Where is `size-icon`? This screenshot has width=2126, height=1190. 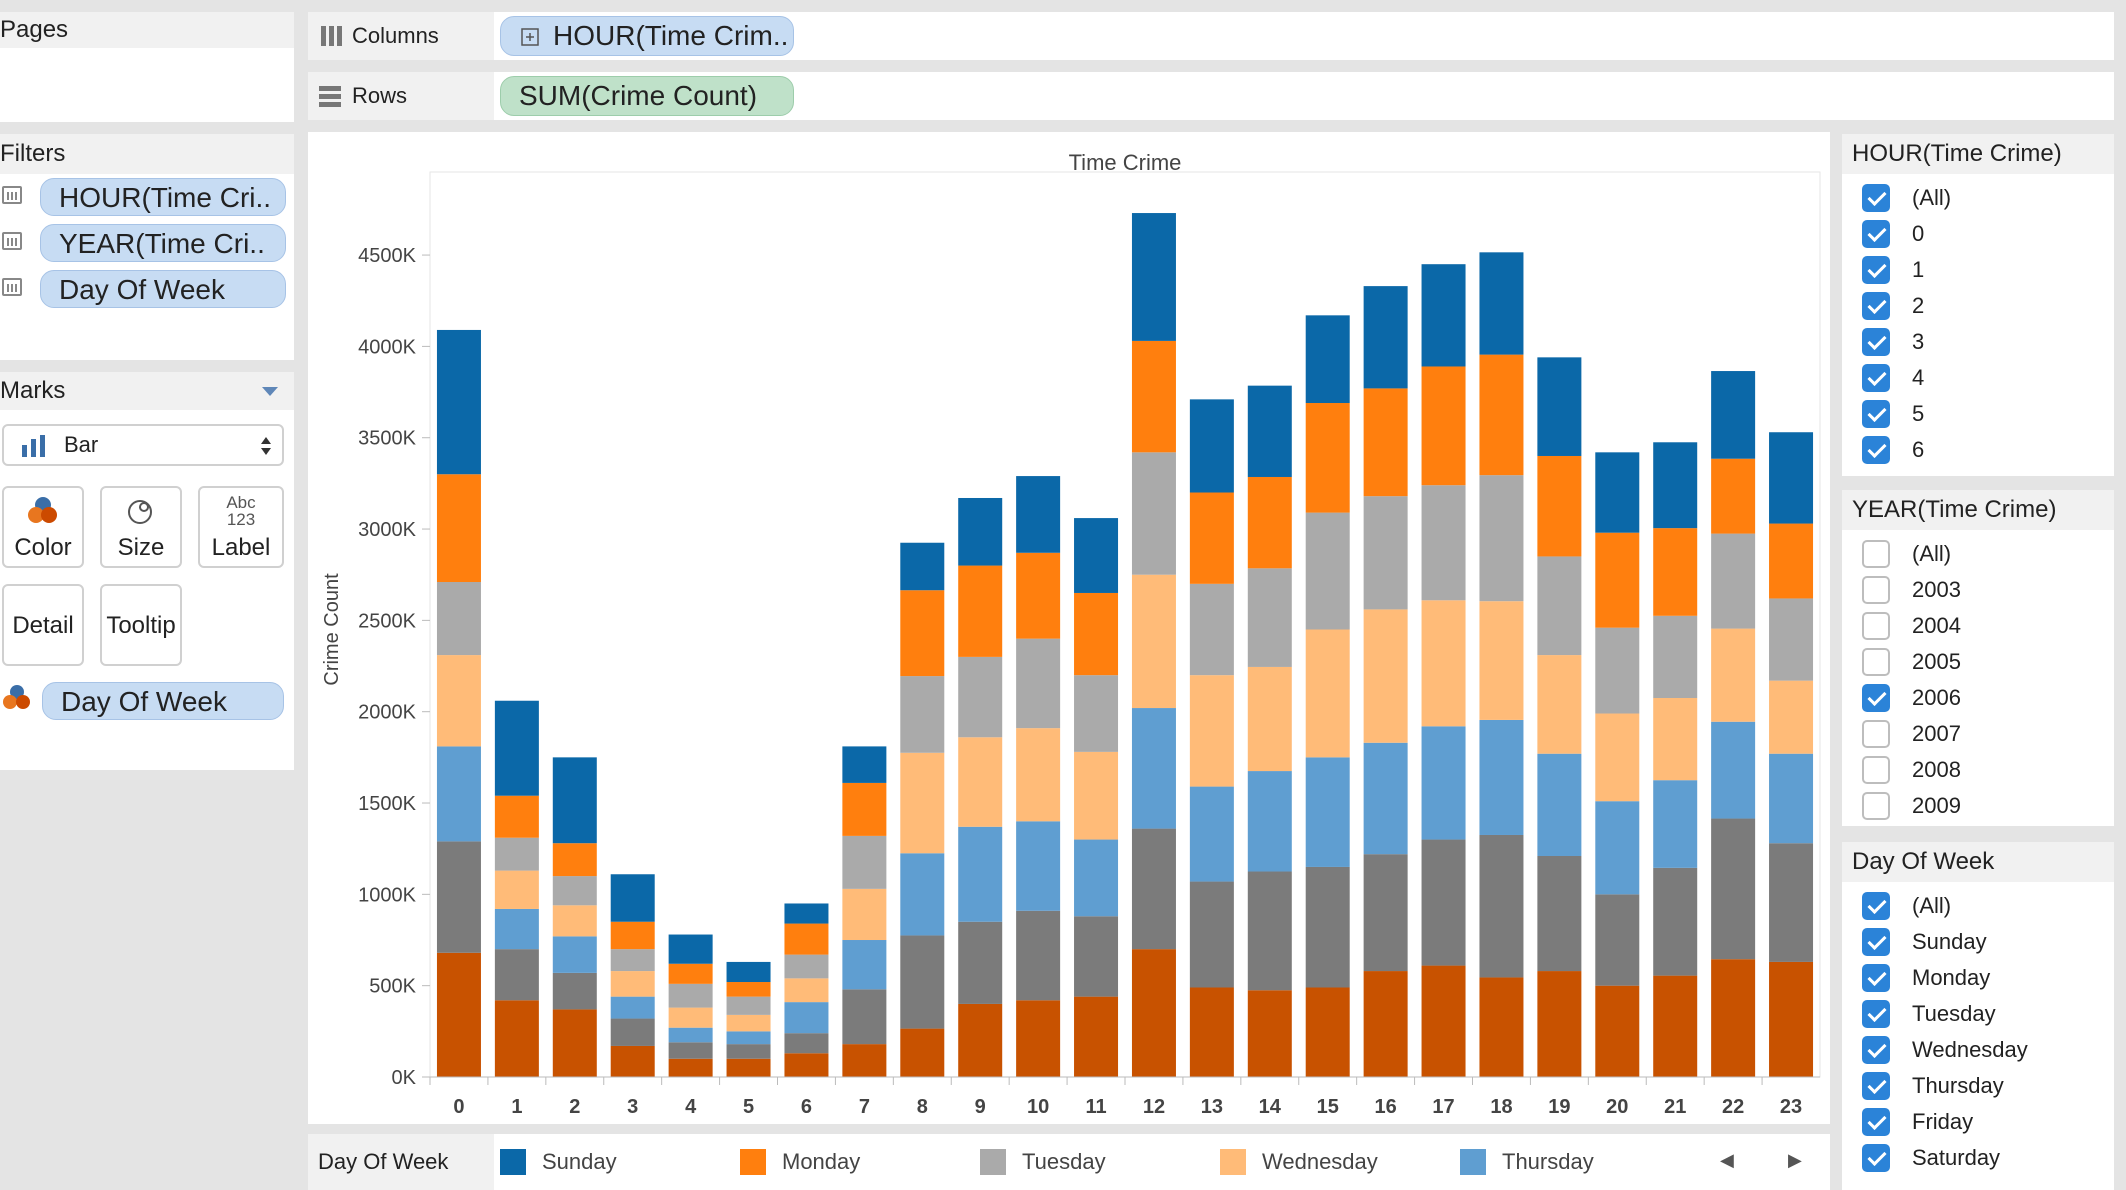
size-icon is located at coordinates (140, 512).